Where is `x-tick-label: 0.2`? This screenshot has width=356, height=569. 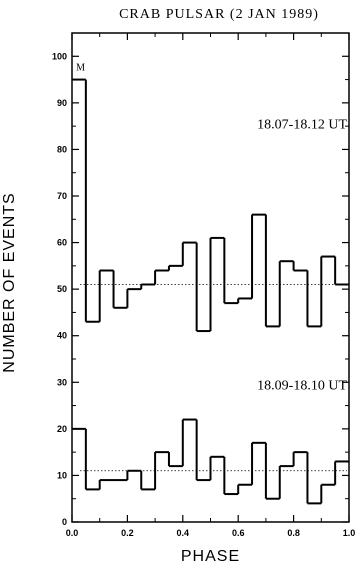
x-tick-label: 0.2 is located at coordinates (127, 533).